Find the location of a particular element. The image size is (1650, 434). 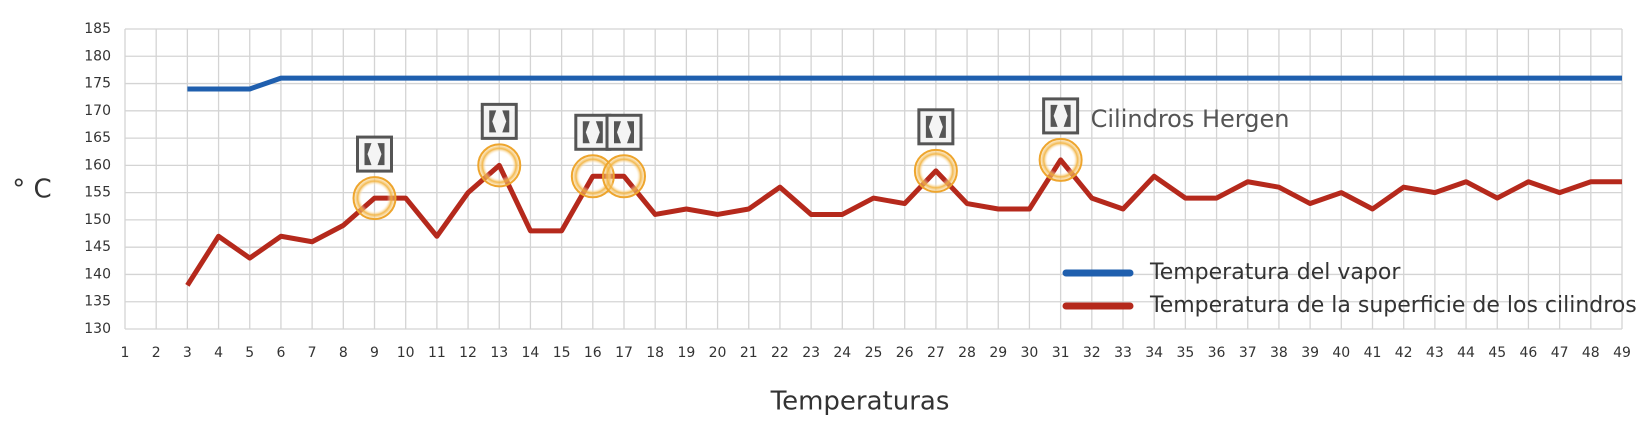

x-tick-label: 2 is located at coordinates (156, 353).